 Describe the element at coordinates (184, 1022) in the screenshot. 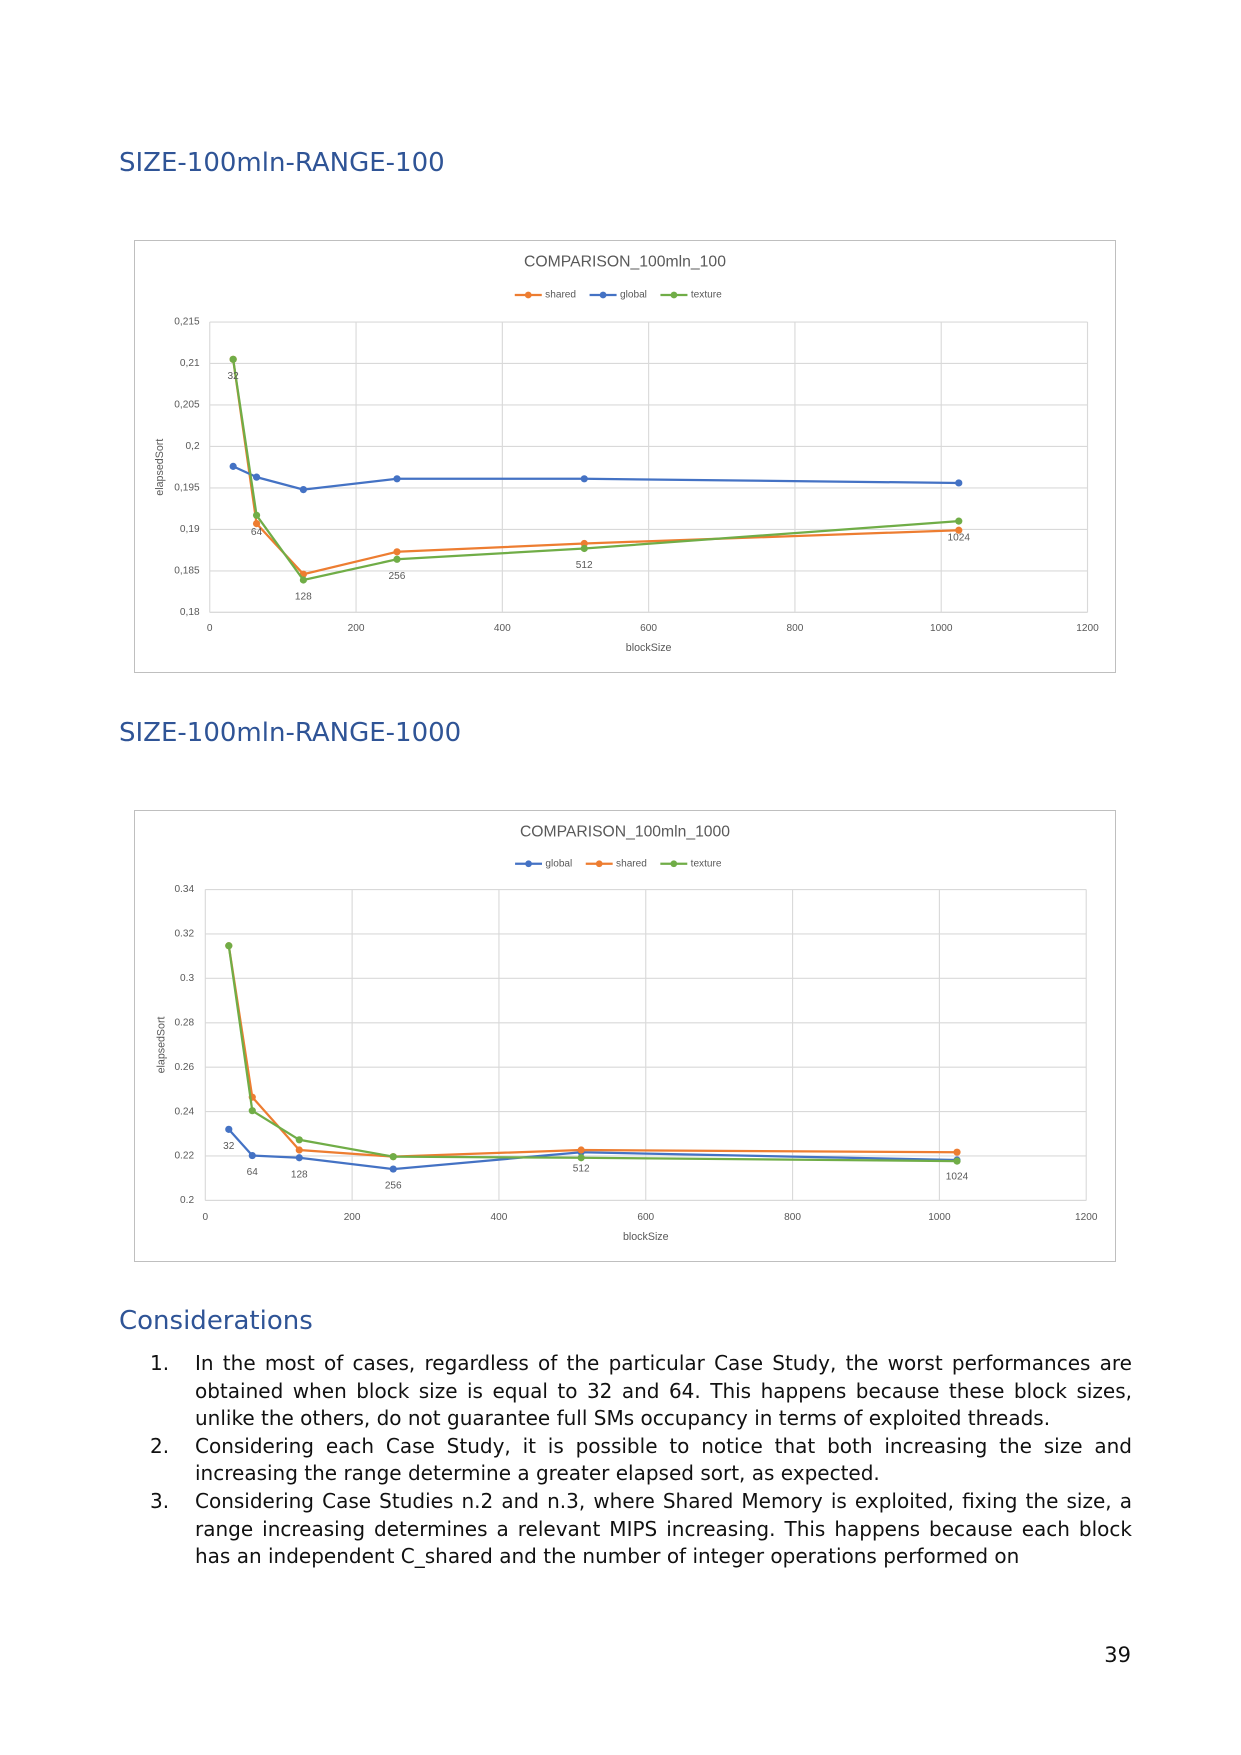

I see `y-tick-label: 0.28` at that location.